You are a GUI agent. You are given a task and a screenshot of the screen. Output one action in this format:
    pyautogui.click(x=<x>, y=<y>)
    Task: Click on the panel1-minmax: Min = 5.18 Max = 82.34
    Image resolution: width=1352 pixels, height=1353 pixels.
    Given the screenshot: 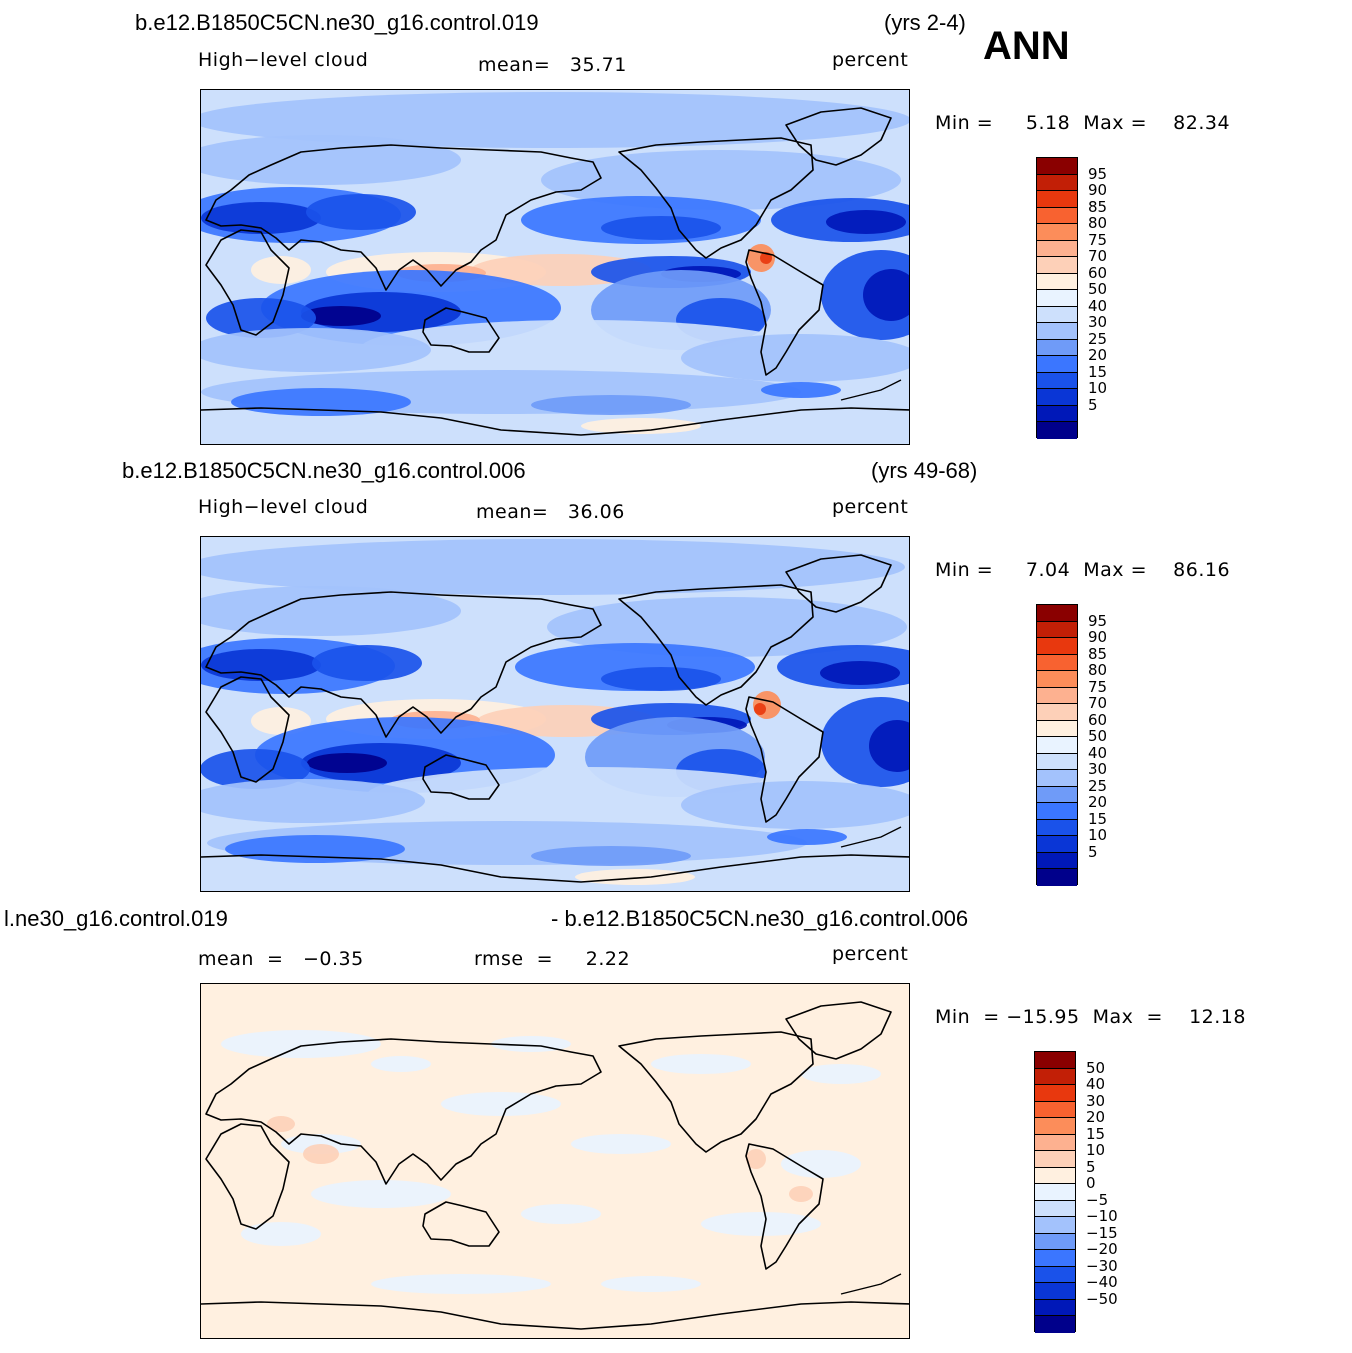 What is the action you would take?
    pyautogui.click(x=1083, y=123)
    